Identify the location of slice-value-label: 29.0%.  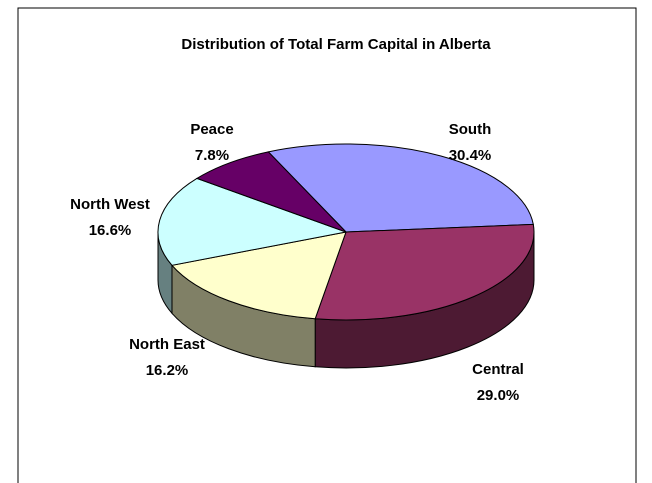
(498, 395).